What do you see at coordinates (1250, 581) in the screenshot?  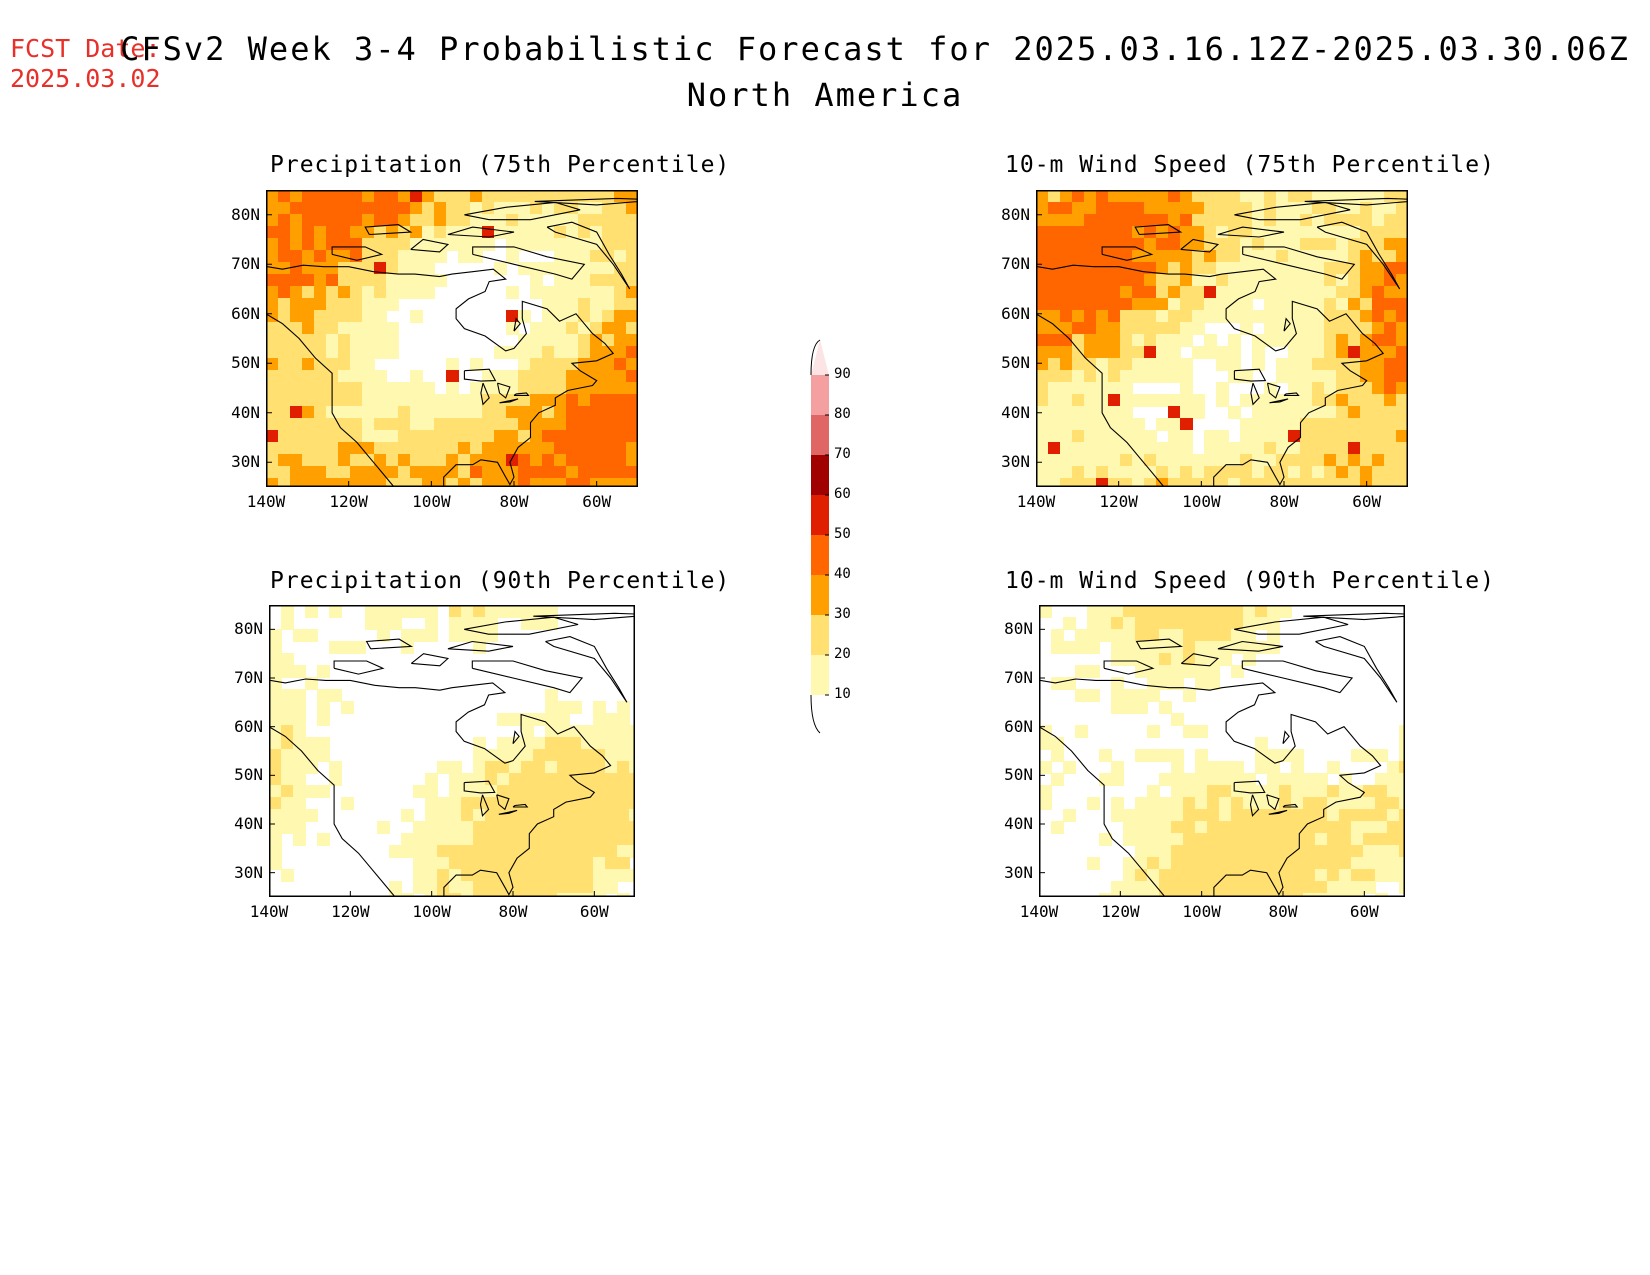 I see `panel-title-wind-90: 10-m Wind Speed (90th Percentile)` at bounding box center [1250, 581].